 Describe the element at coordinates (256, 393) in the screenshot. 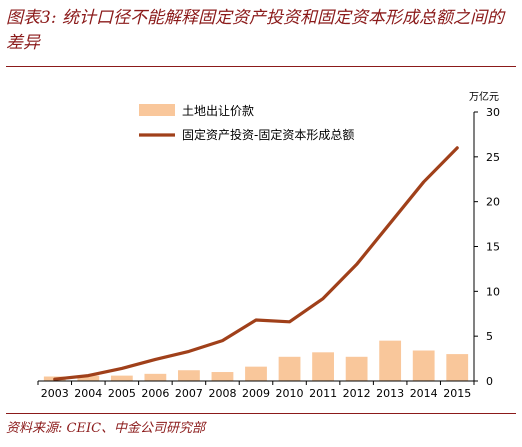

I see `x-tick-label: 2009` at that location.